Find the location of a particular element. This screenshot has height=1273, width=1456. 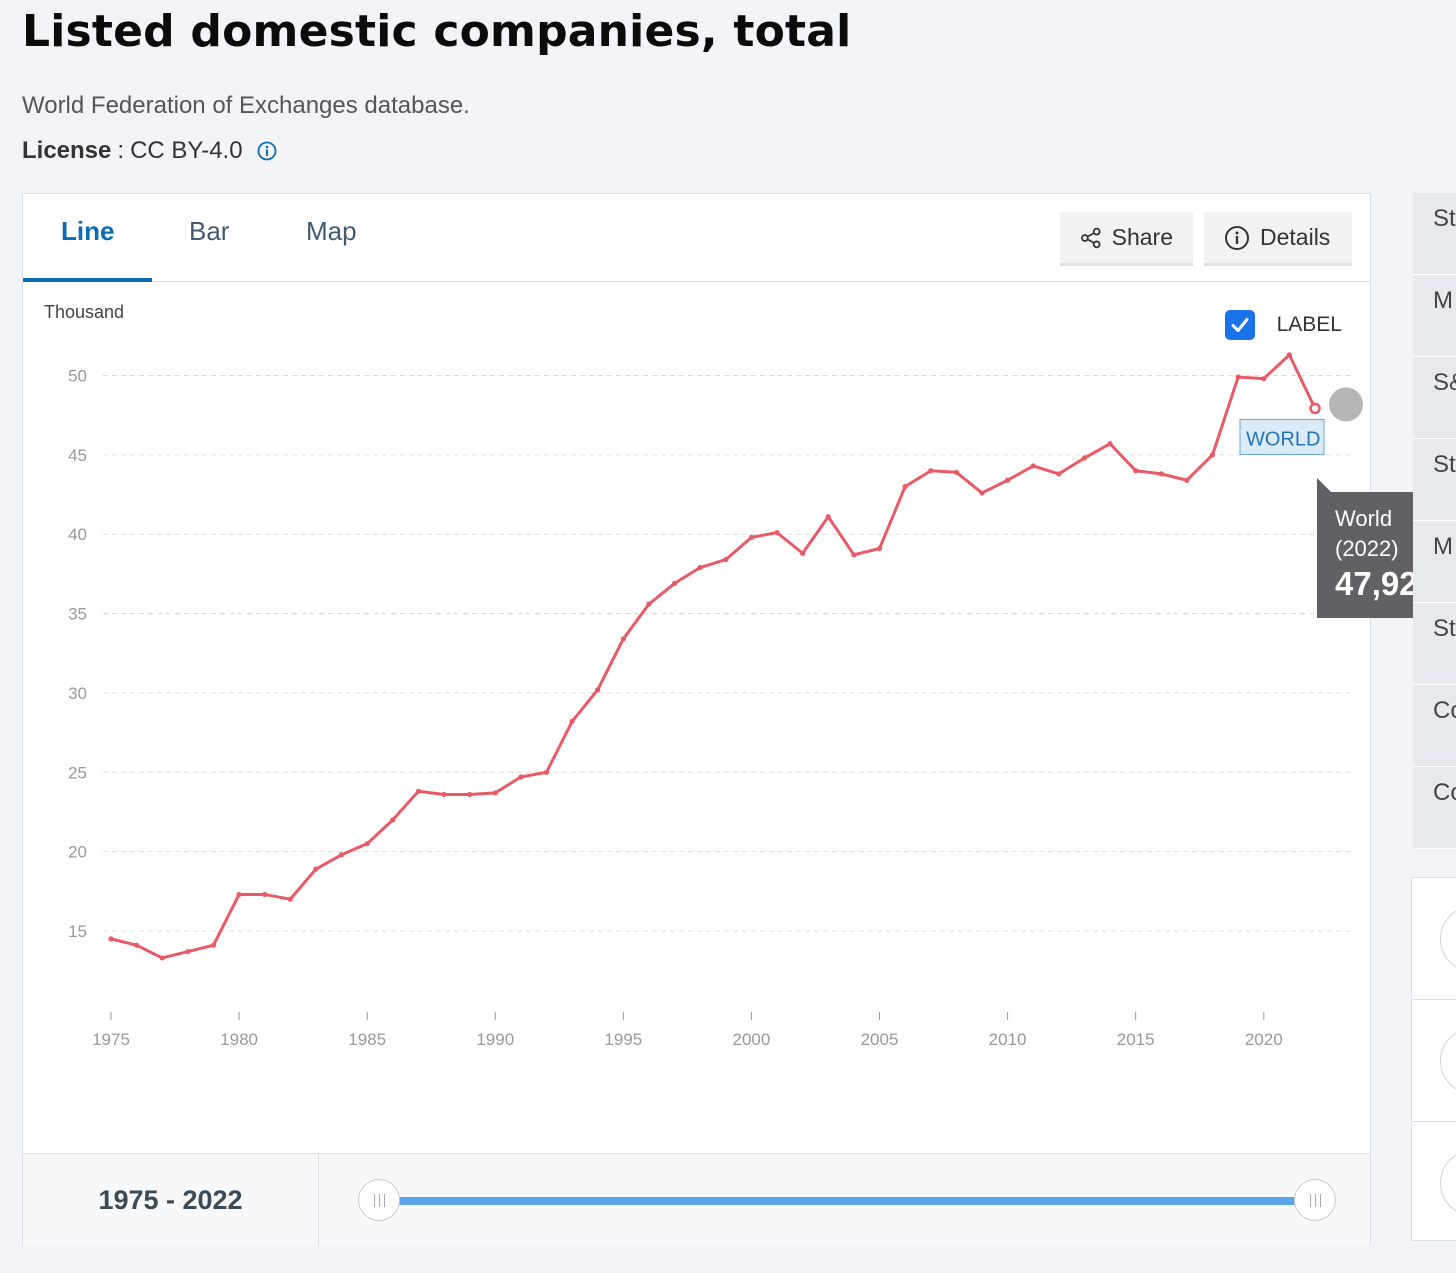

active-tab-indicator is located at coordinates (87, 280).